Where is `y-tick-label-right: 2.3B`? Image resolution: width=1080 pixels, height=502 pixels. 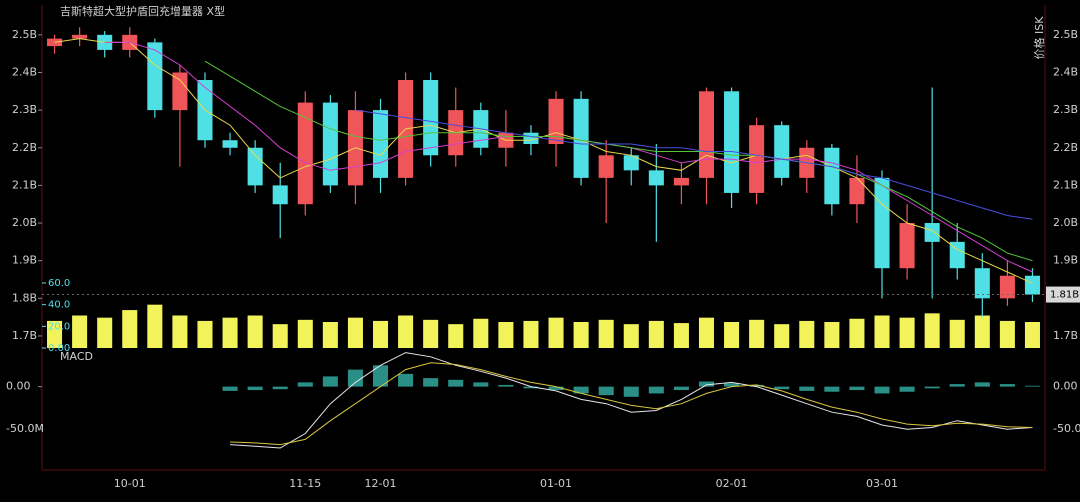
y-tick-label-right: 2.3B is located at coordinates (1065, 109).